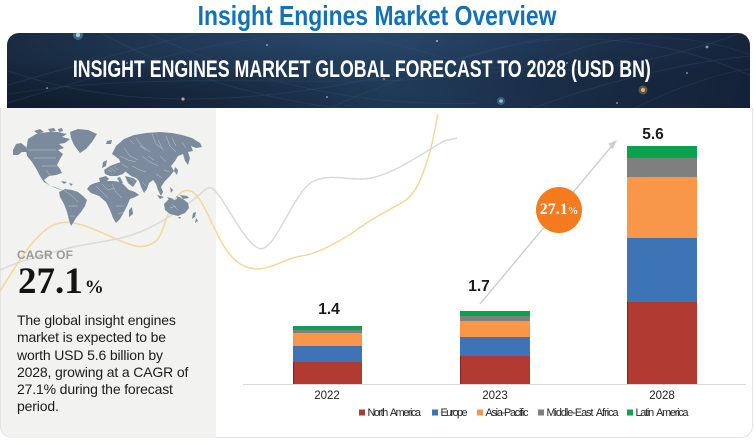  What do you see at coordinates (662, 413) in the screenshot?
I see `svg-text: Latin America` at bounding box center [662, 413].